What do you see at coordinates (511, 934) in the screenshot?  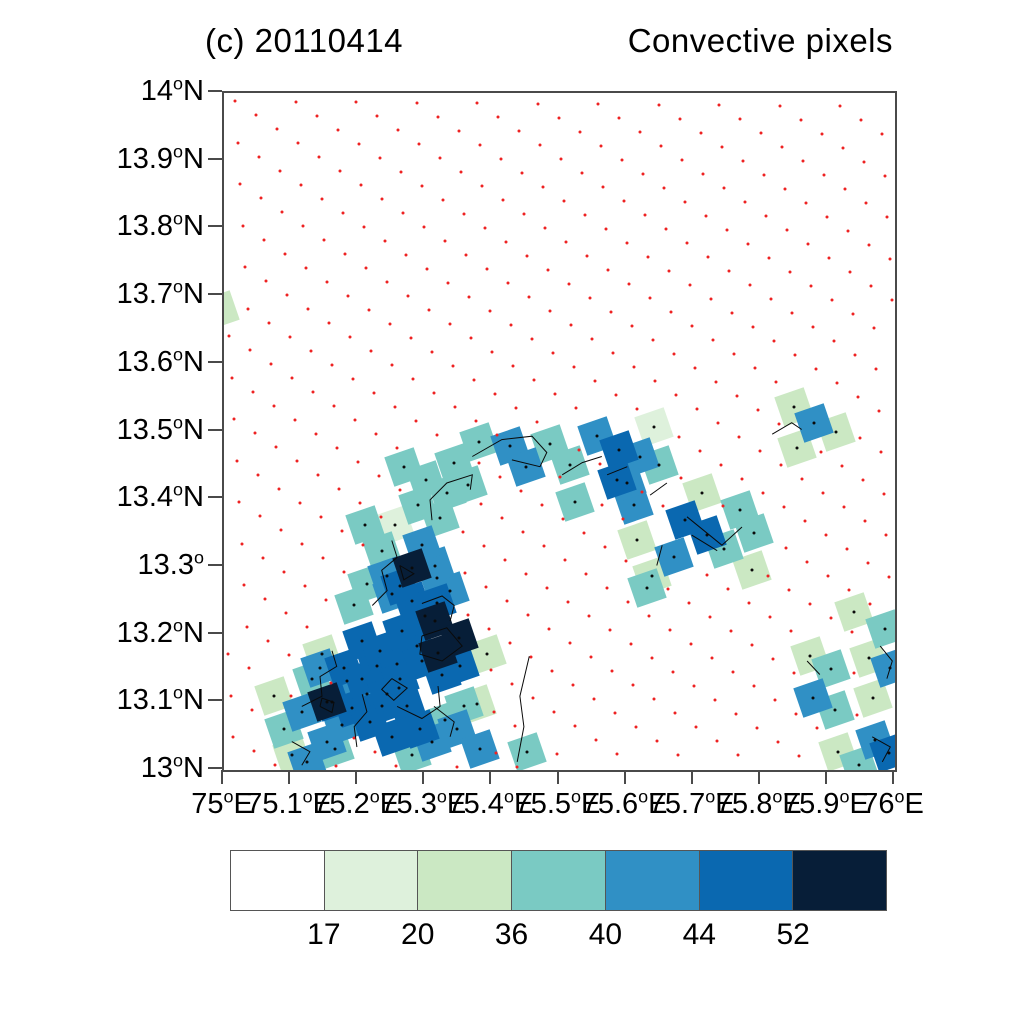 I see `colorbar-level-label: 36` at bounding box center [511, 934].